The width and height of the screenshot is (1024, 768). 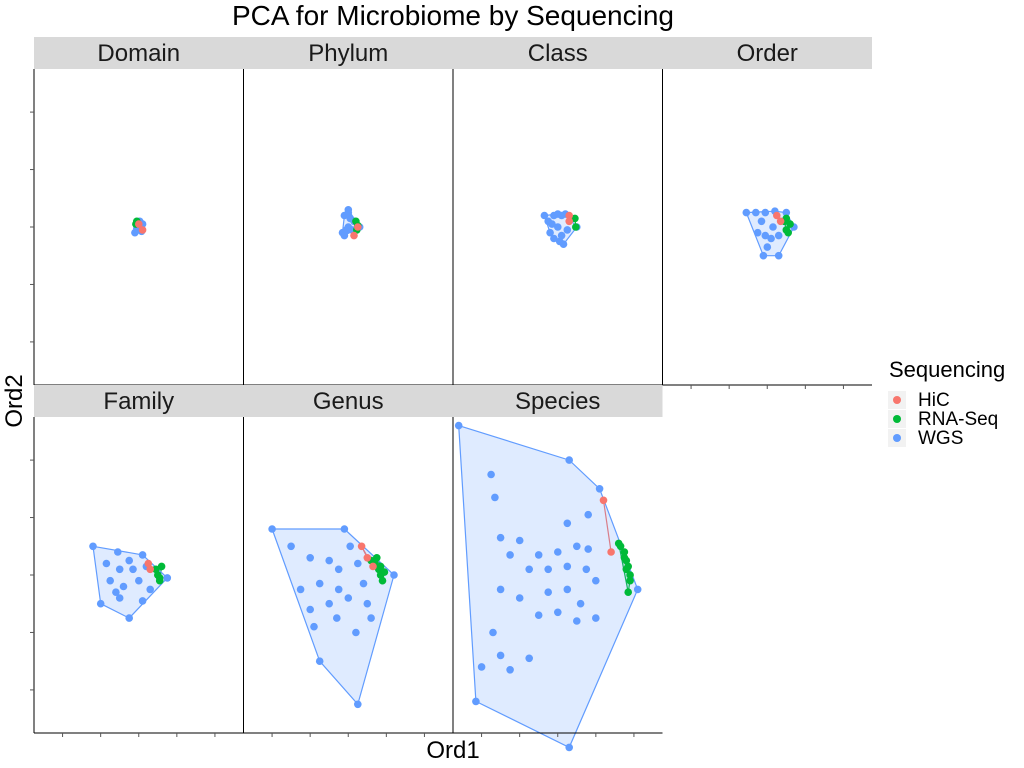 I want to click on panel-class: Class, so click(x=557, y=211).